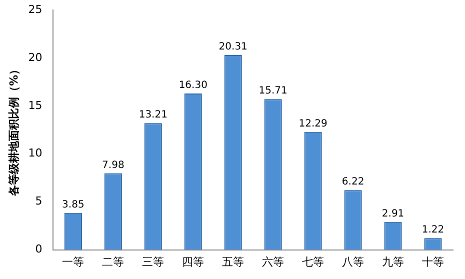 This screenshot has height=279, width=465. I want to click on data-label: 7.98, so click(113, 165).